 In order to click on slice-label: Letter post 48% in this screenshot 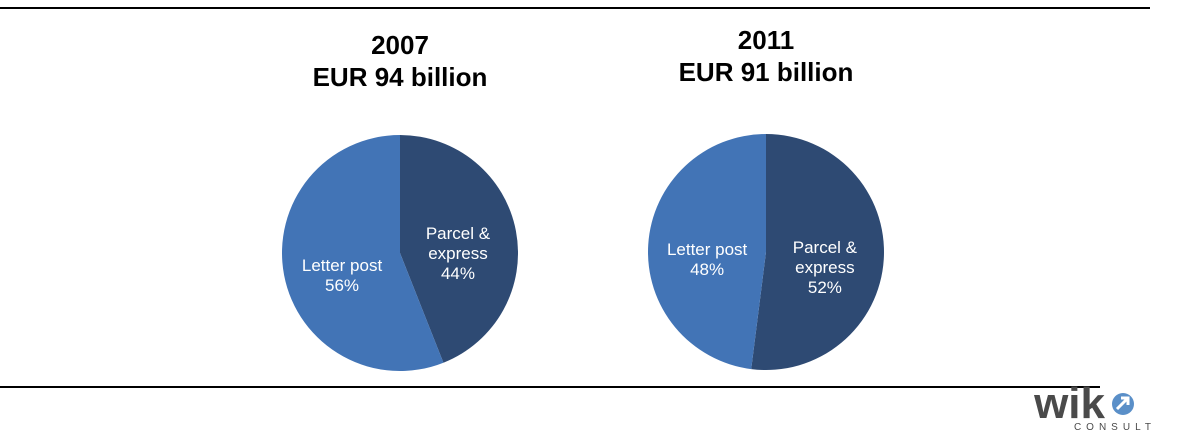, I will do `click(707, 260)`.